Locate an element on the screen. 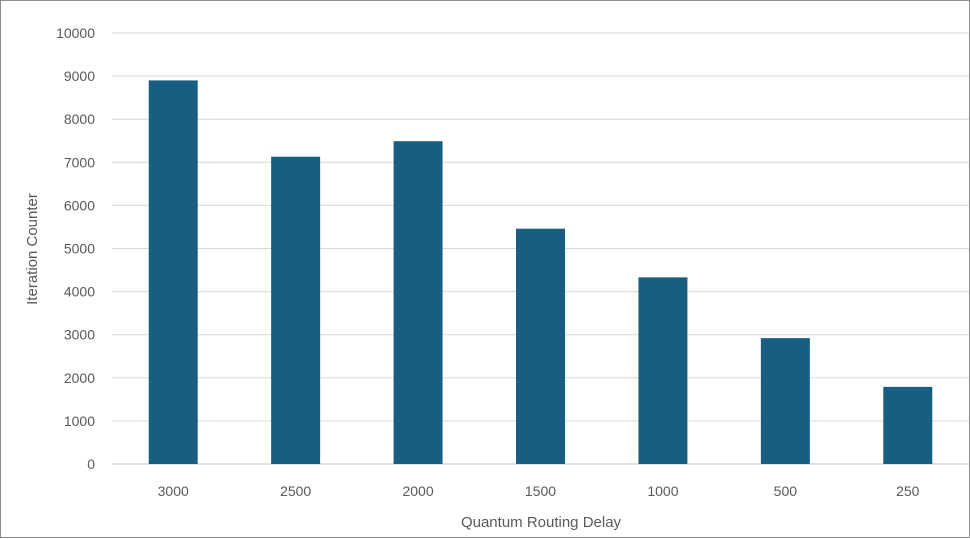 This screenshot has width=970, height=539. x-tick-labels: 3000 2500 2000 1500 1000 500 250 is located at coordinates (539, 491).